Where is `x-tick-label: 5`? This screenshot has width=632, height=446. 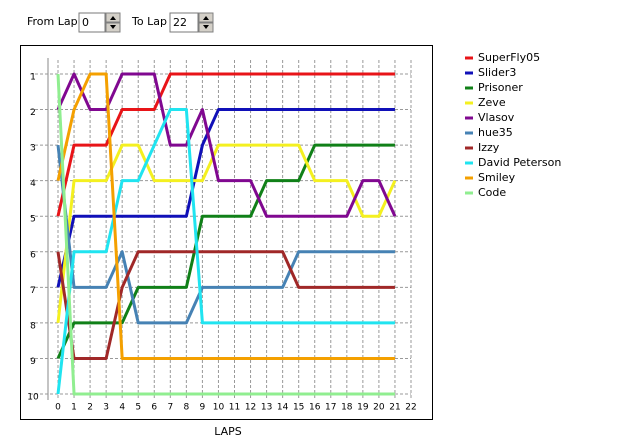 x-tick-label: 5 is located at coordinates (138, 408).